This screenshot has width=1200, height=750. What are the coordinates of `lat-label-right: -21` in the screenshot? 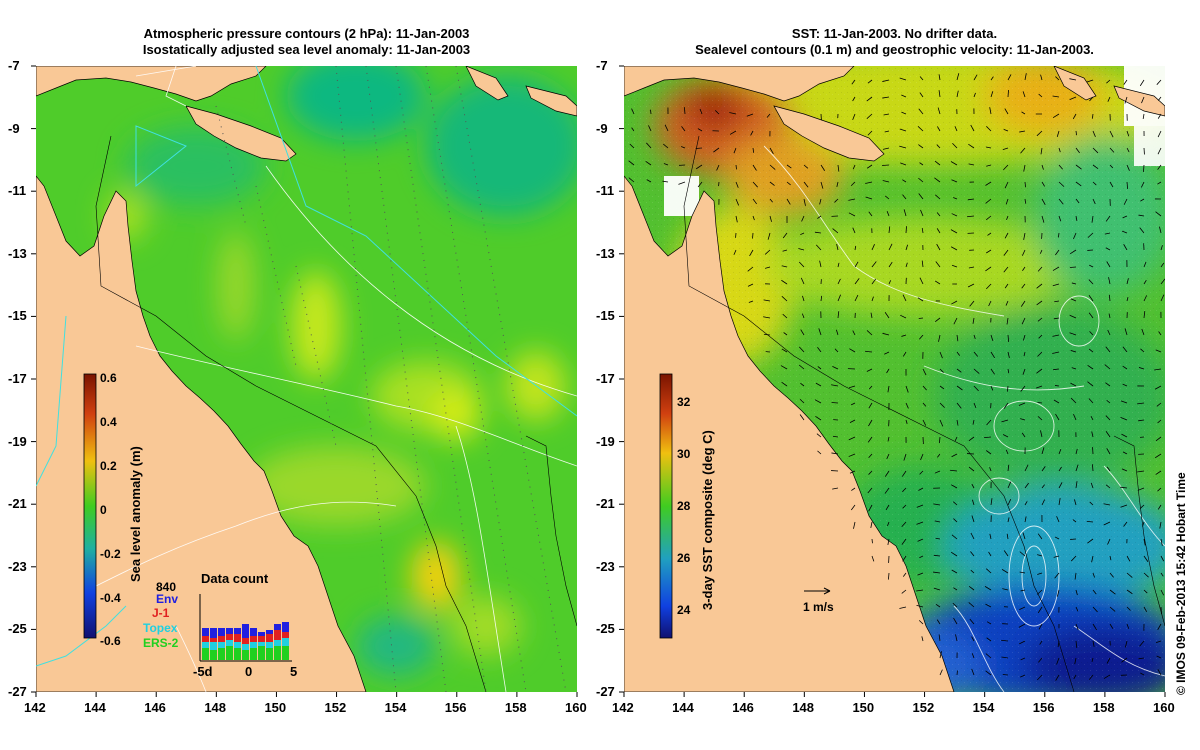 It's located at (605, 504).